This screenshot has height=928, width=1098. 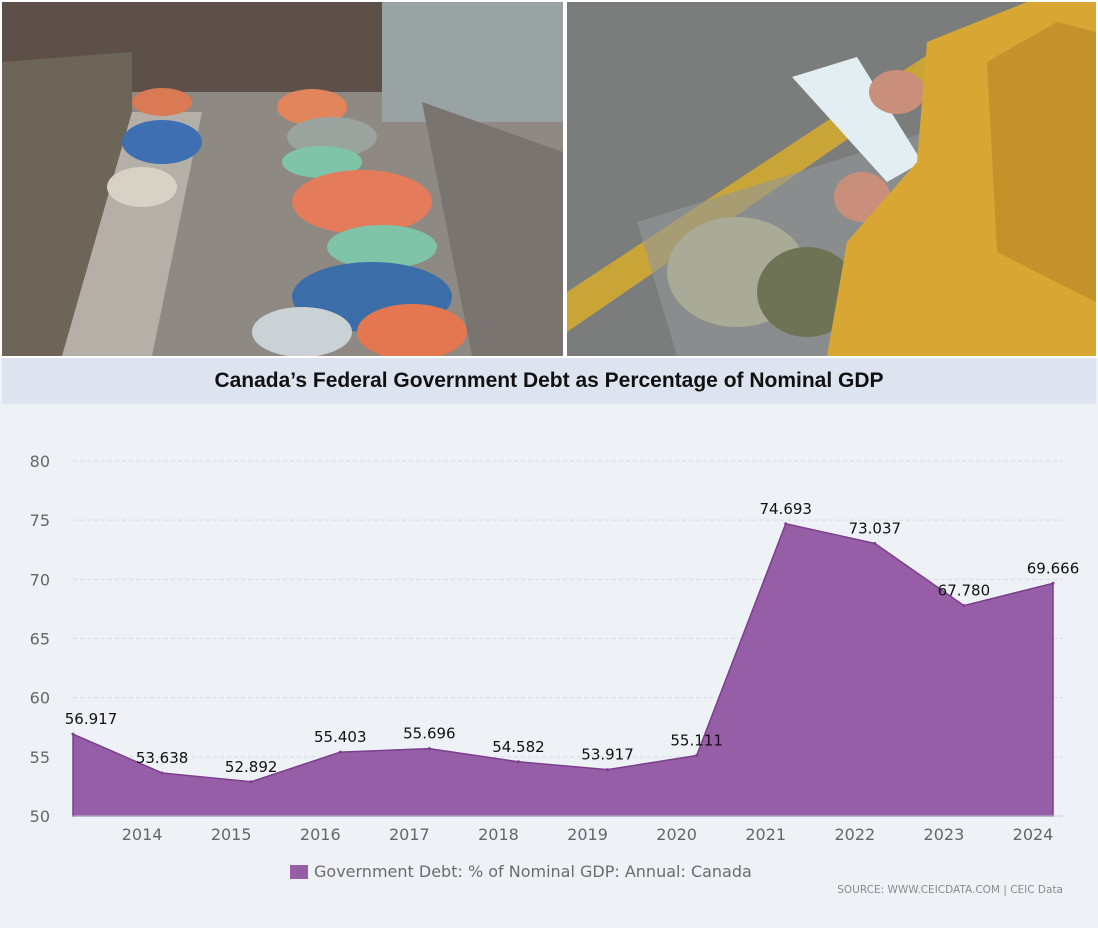 What do you see at coordinates (40, 461) in the screenshot?
I see `y-tick-label: 80` at bounding box center [40, 461].